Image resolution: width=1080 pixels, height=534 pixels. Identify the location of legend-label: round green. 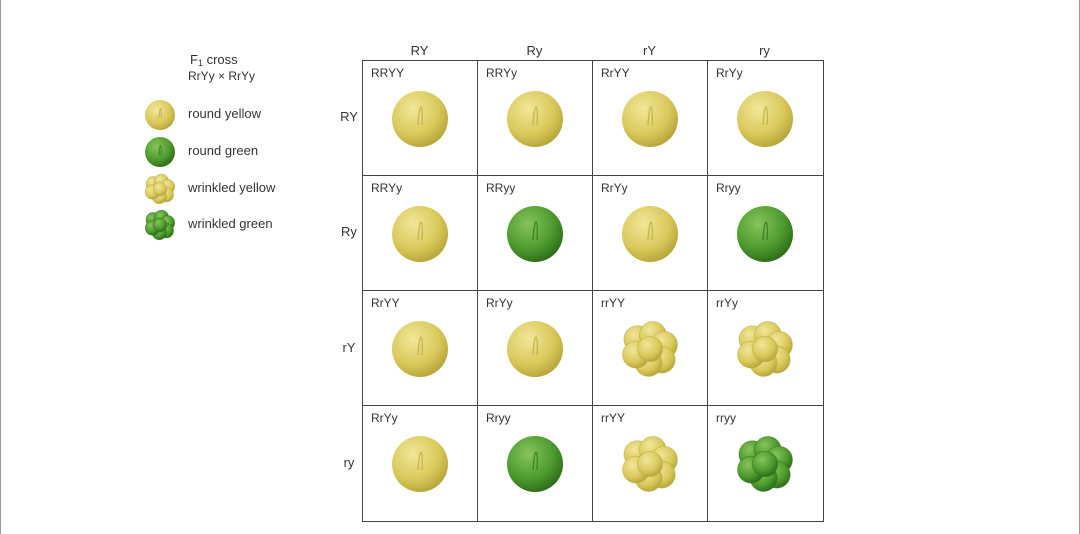
(223, 150).